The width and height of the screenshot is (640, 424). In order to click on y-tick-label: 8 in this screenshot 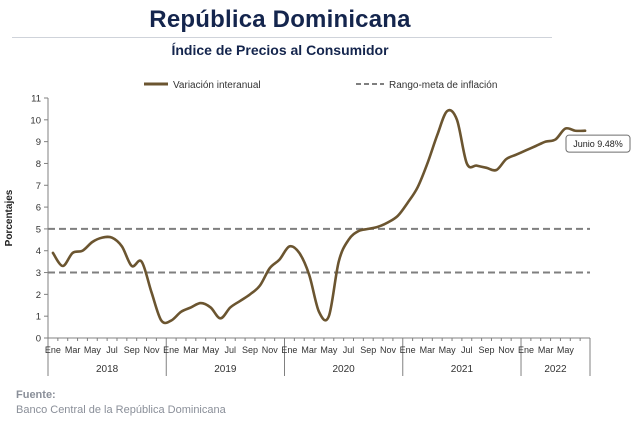, I will do `click(38, 164)`.